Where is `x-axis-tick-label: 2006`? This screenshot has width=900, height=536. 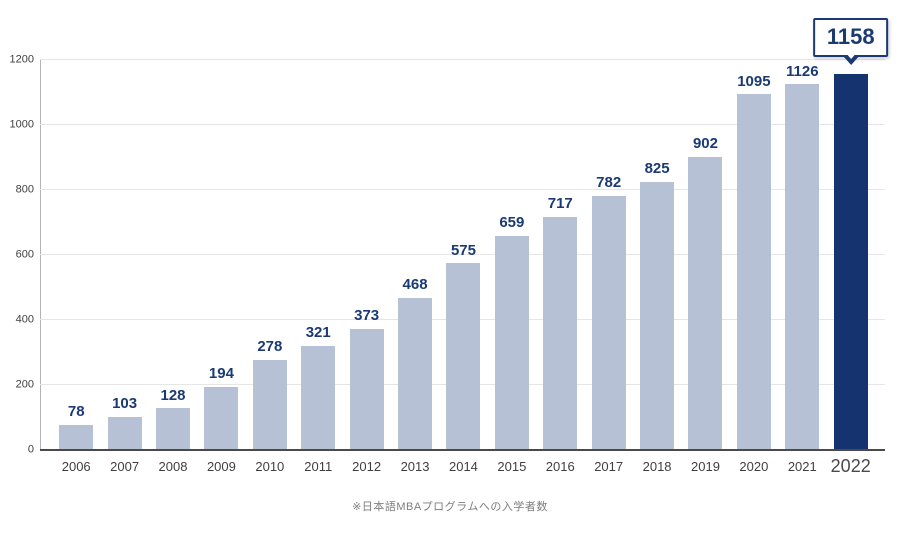 x-axis-tick-label: 2006 is located at coordinates (76, 466).